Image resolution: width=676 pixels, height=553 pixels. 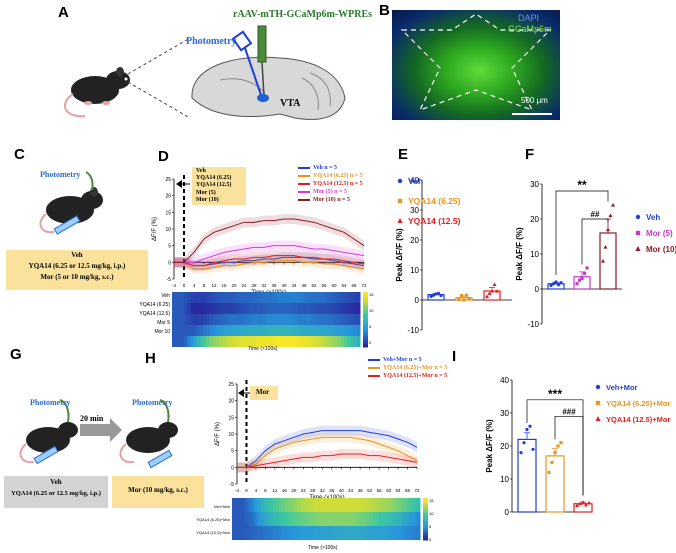 I want to click on y-tick-label: 30, so click(x=504, y=413).